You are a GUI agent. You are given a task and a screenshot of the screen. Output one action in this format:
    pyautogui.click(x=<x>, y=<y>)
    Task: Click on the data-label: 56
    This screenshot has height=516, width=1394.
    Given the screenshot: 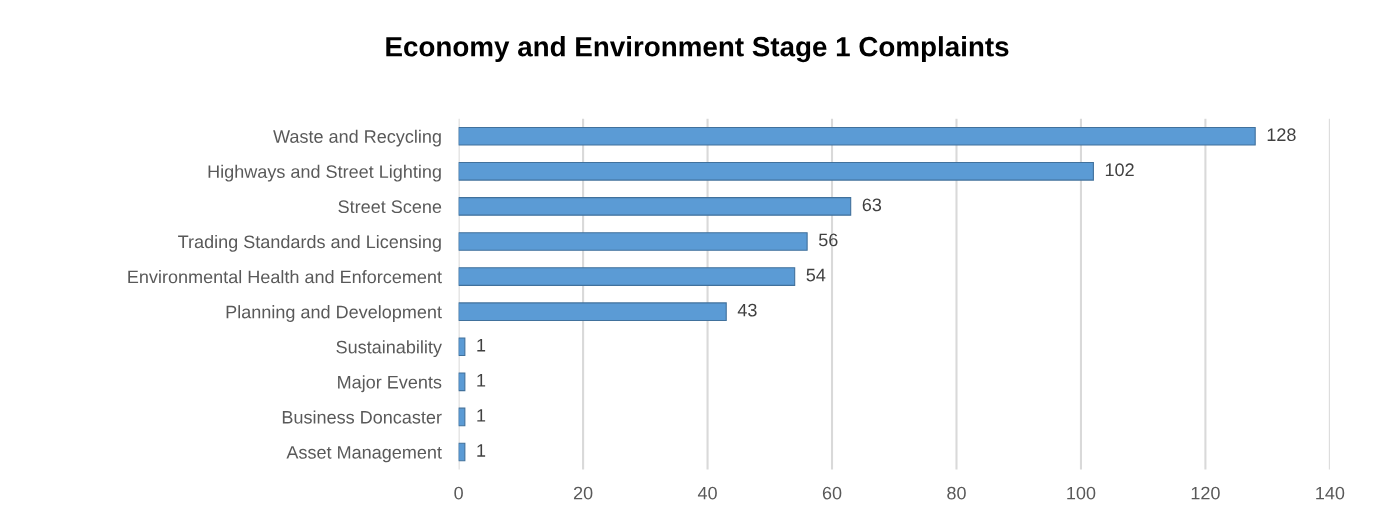 What is the action you would take?
    pyautogui.click(x=828, y=240)
    